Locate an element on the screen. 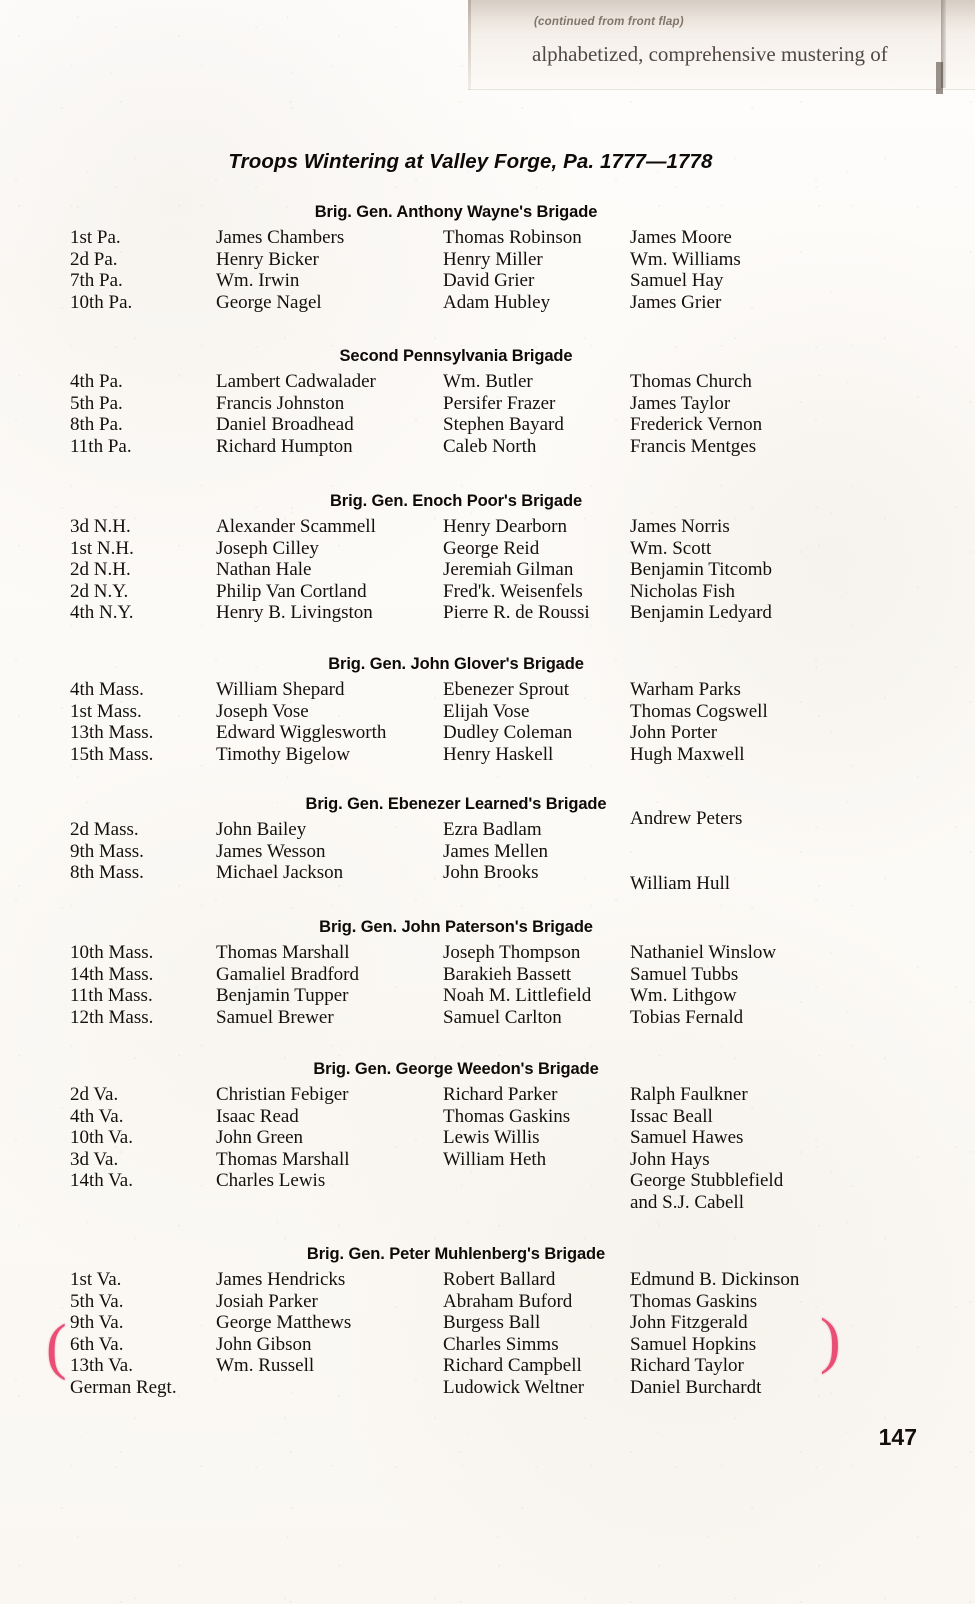  regiment-designation: 4th Pa. is located at coordinates (96, 381).